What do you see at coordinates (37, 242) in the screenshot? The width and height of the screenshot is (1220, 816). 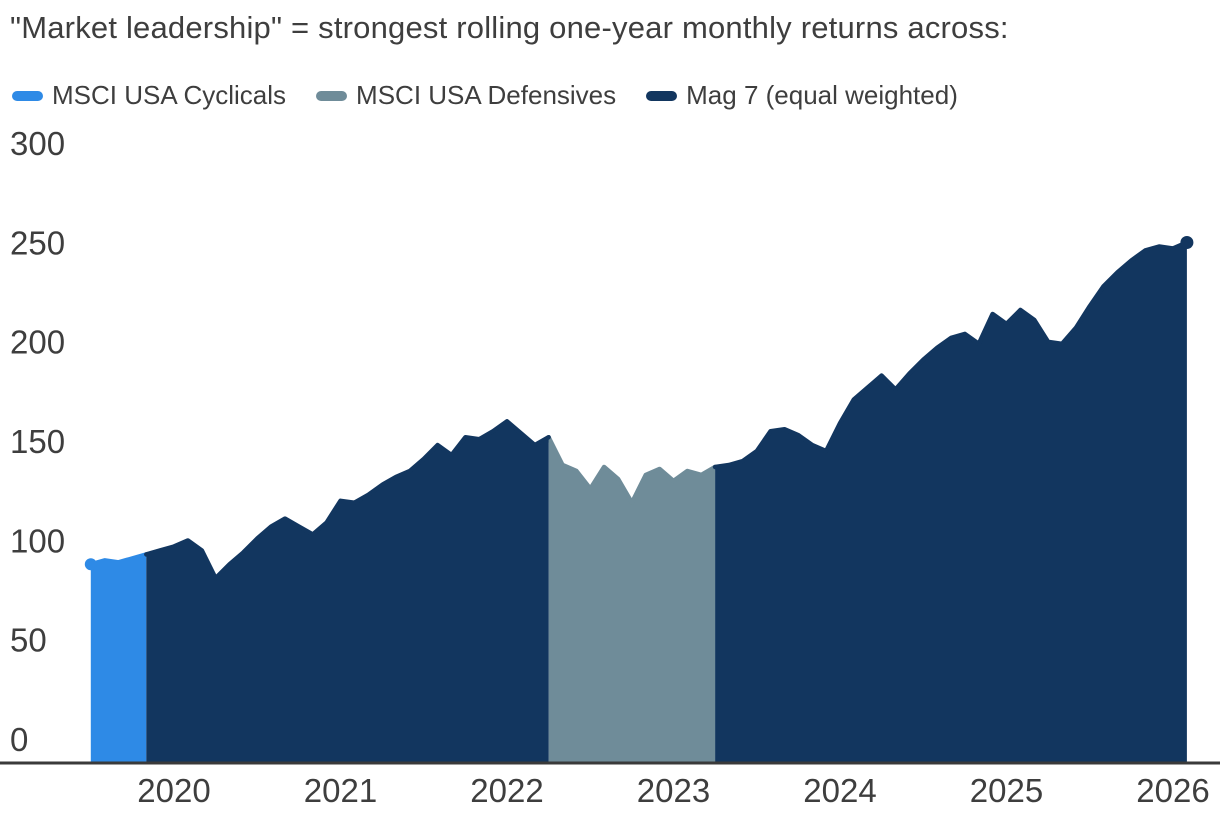 I see `y-tick-label: 250` at bounding box center [37, 242].